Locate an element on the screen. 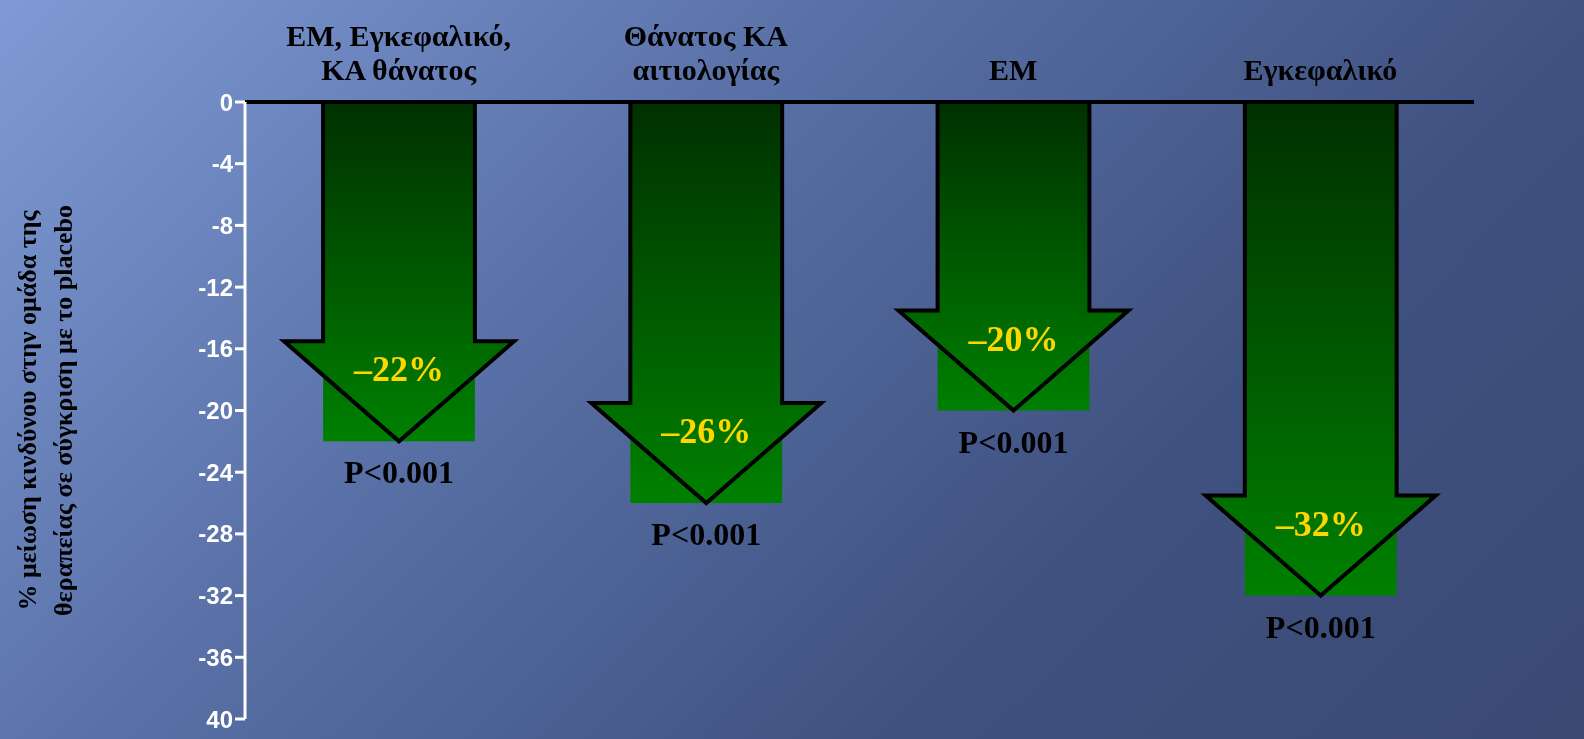 The height and width of the screenshot is (739, 1584). y-tick-label: -36 is located at coordinates (215, 657).